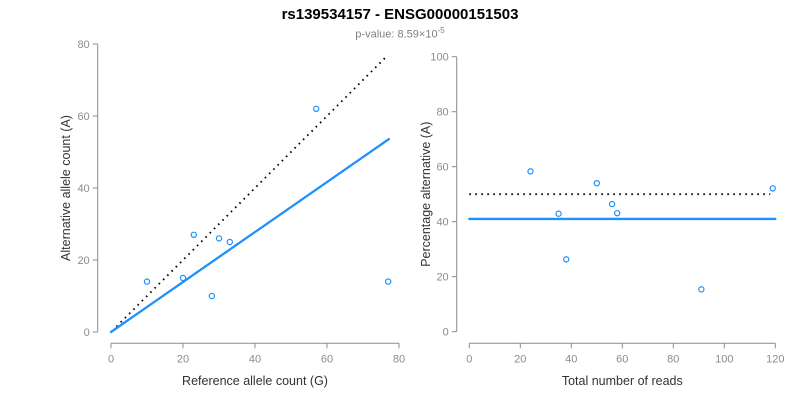  What do you see at coordinates (439, 58) in the screenshot?
I see `y-tick-label: 100` at bounding box center [439, 58].